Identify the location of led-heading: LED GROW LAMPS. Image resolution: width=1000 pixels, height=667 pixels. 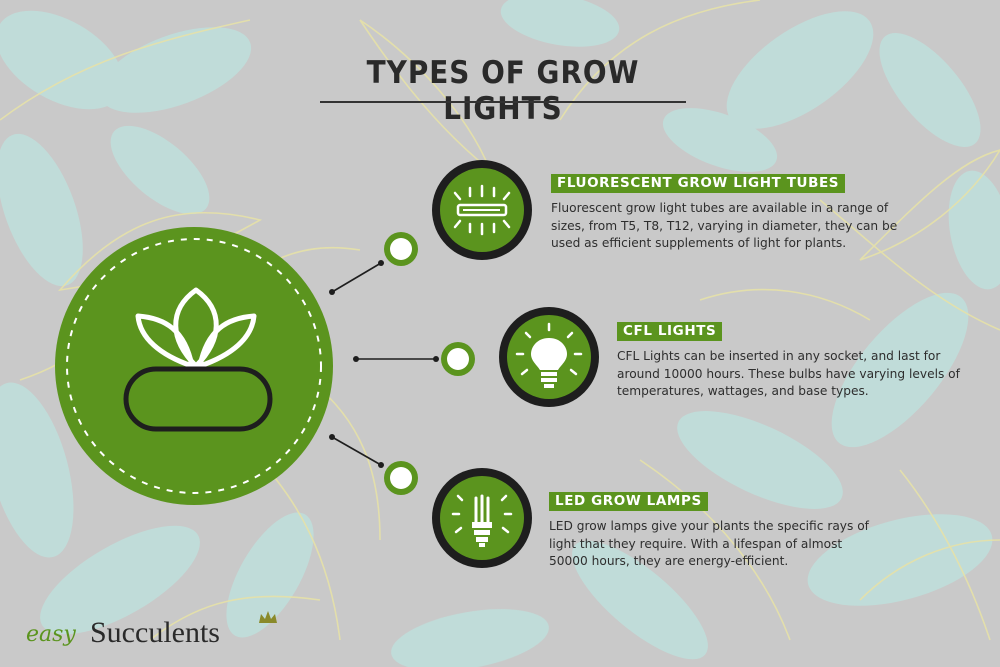
(628, 501).